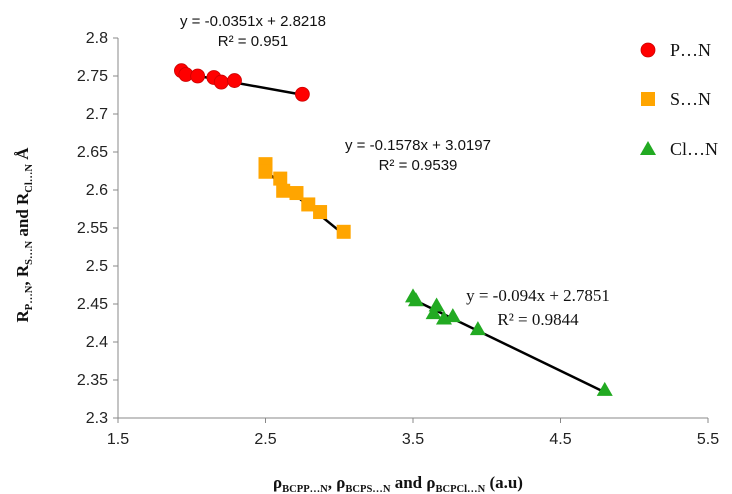  Describe the element at coordinates (265, 439) in the screenshot. I see `x-tick-label: 2.5` at that location.